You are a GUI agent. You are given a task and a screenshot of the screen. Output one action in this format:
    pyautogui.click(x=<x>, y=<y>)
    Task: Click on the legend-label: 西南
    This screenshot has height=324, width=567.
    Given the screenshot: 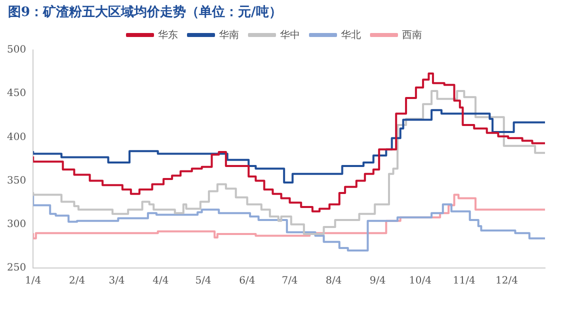 What is the action you would take?
    pyautogui.click(x=412, y=34)
    